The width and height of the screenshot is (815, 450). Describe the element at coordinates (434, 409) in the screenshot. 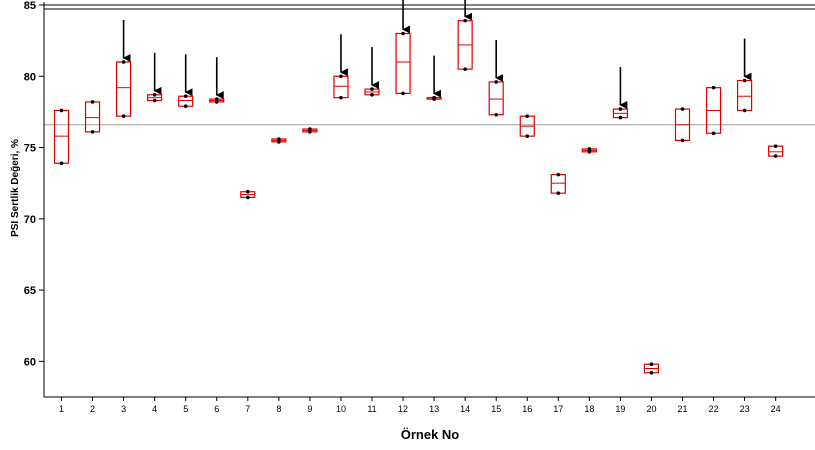

I see `x-tick-label: 13` at that location.